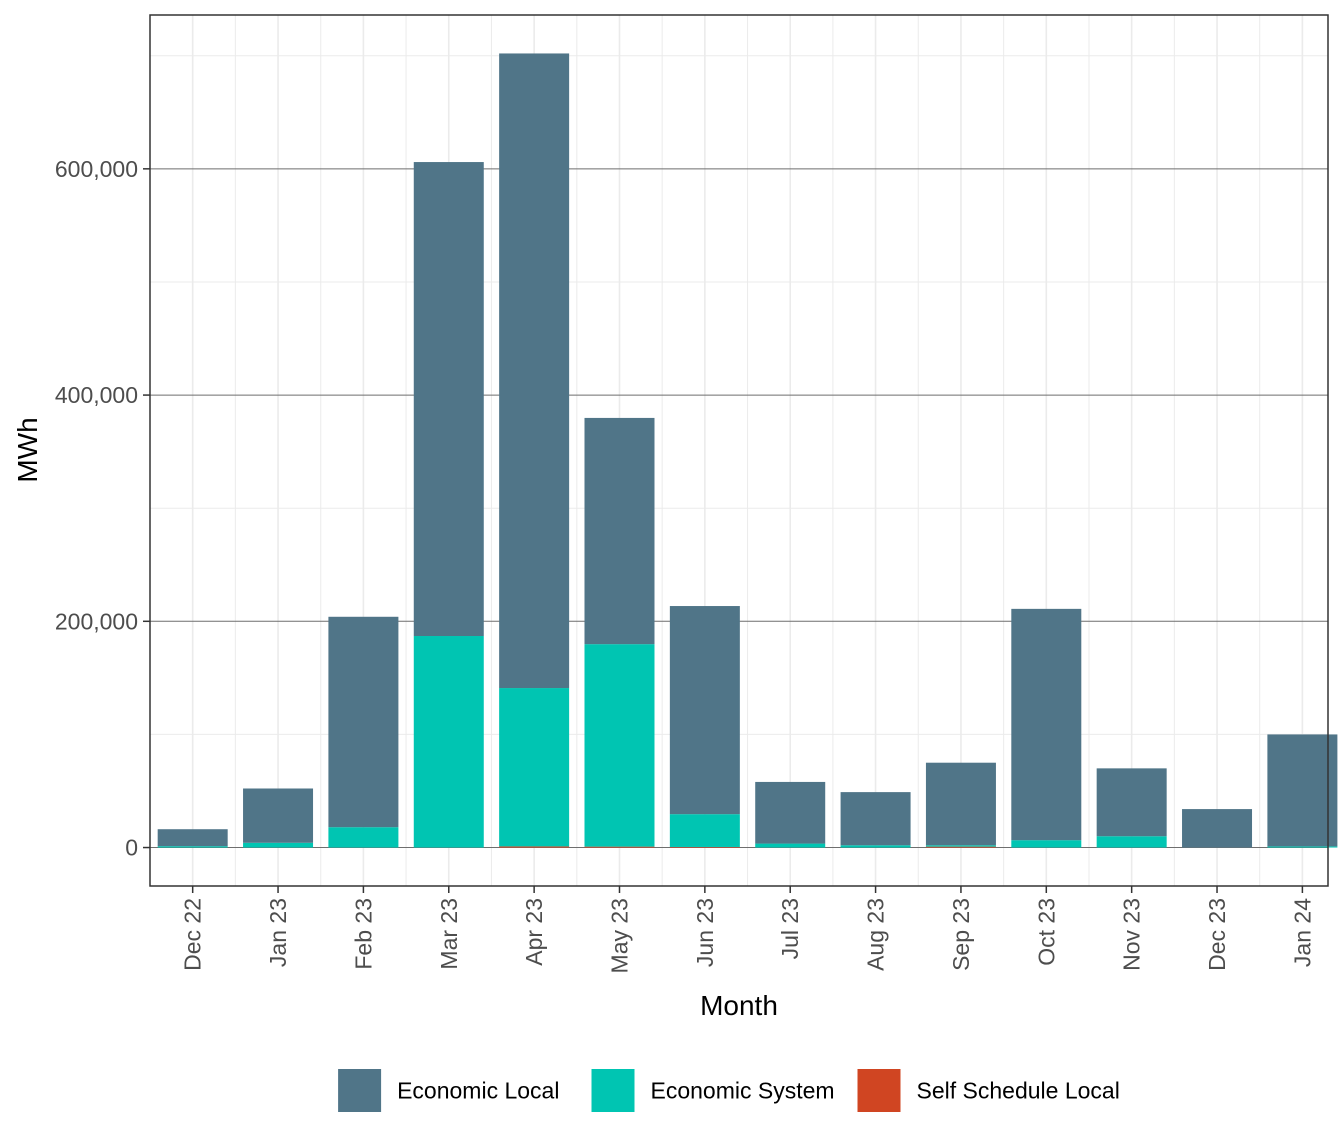  Describe the element at coordinates (278, 932) in the screenshot. I see `x-tick-label: Jan 23` at that location.